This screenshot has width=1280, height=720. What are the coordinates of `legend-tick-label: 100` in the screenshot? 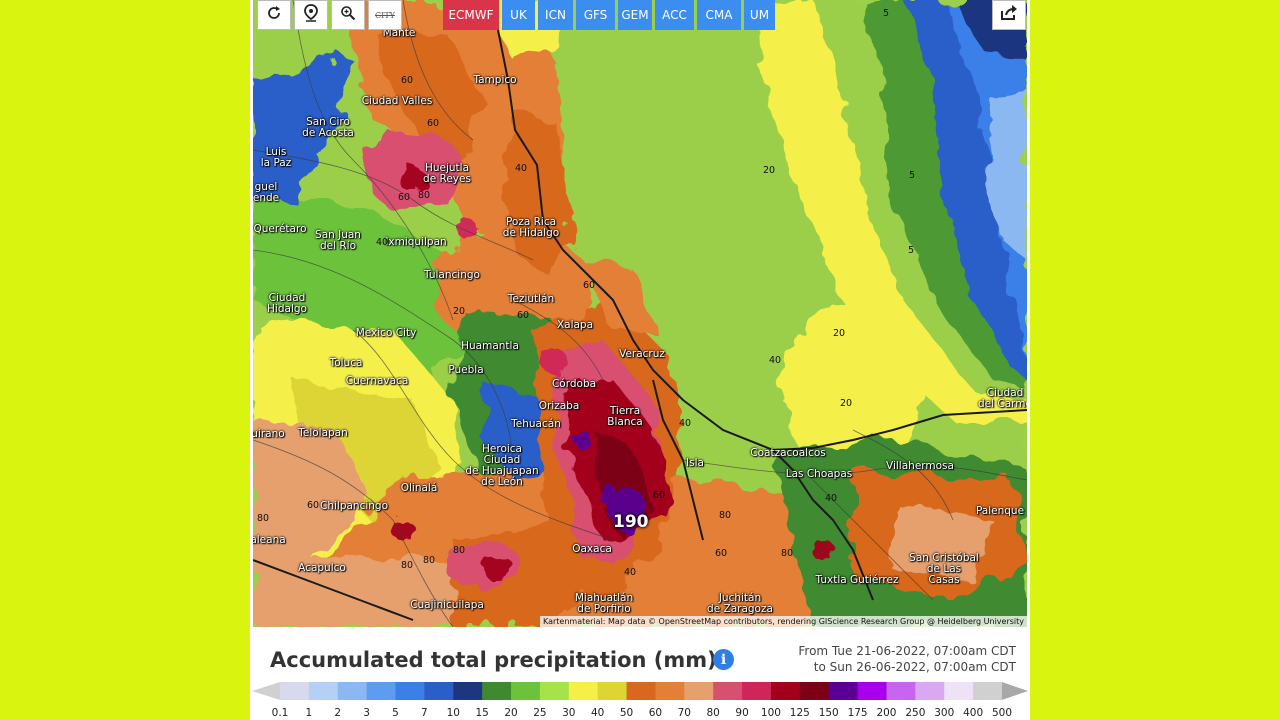 It's located at (770, 713).